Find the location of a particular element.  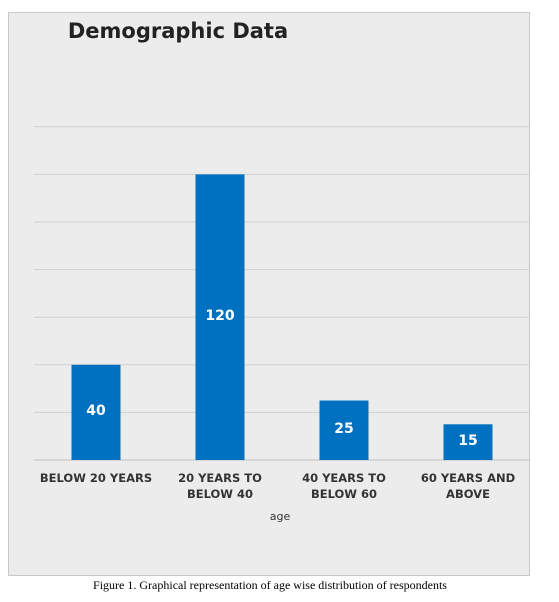

x-tick-label: 40 YEARS TO BELOW 60 is located at coordinates (344, 486).